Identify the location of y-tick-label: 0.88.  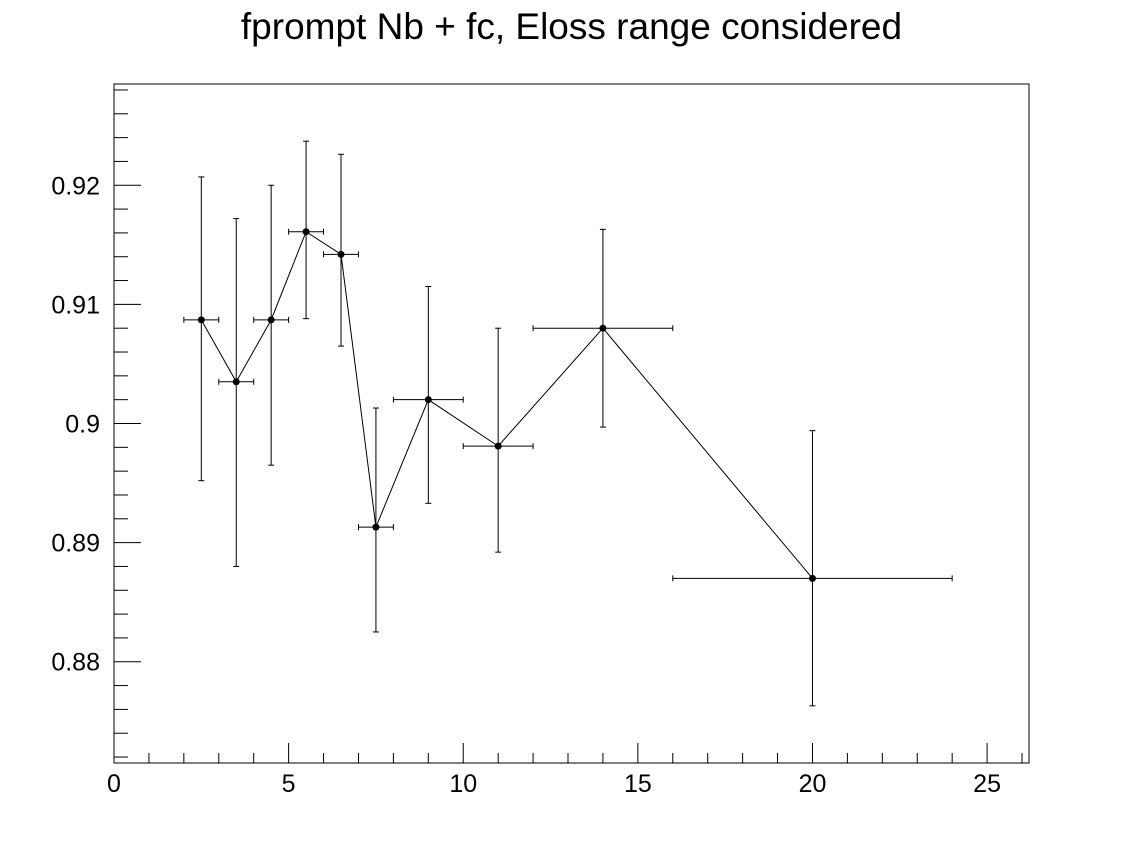
(75, 663).